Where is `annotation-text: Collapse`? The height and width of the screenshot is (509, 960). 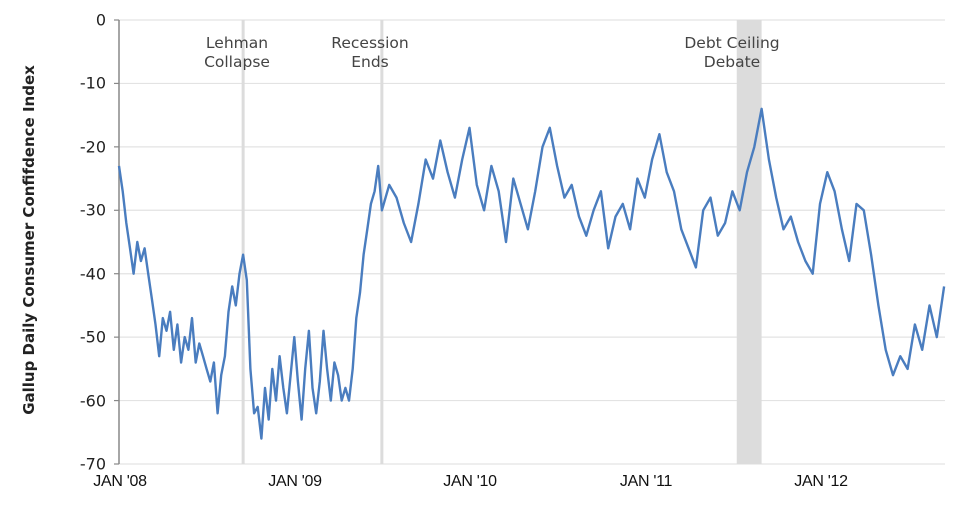 annotation-text: Collapse is located at coordinates (237, 62).